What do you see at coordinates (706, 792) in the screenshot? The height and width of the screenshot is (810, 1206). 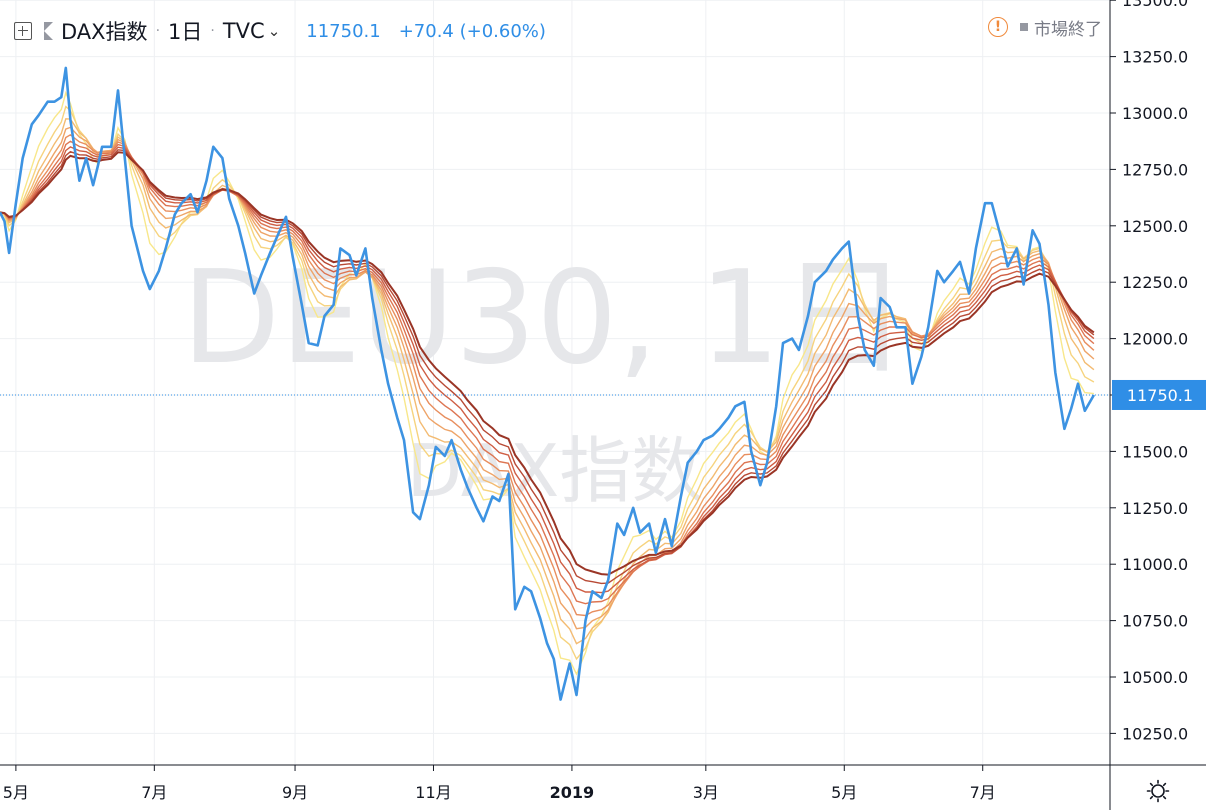 I see `x-tick-label: 3月` at bounding box center [706, 792].